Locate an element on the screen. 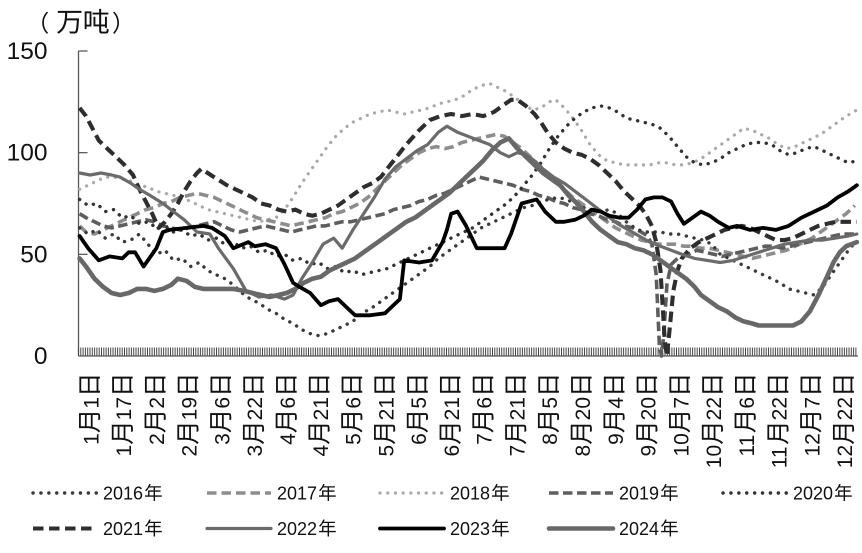 This screenshot has height=553, width=862. svg-text: 100 is located at coordinates (27, 153).